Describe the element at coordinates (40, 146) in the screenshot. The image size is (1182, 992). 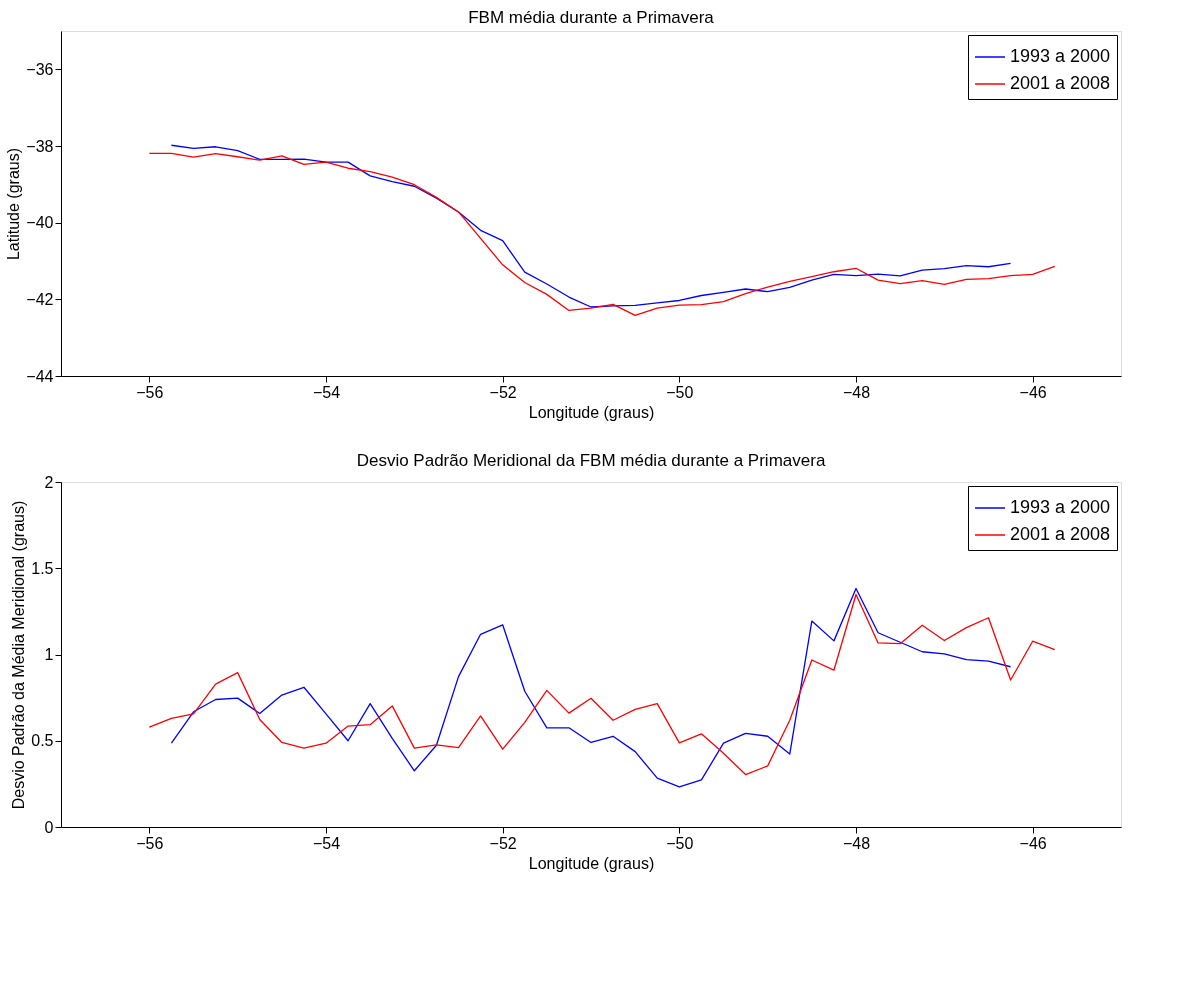
I see `y-tick-label: −38` at that location.